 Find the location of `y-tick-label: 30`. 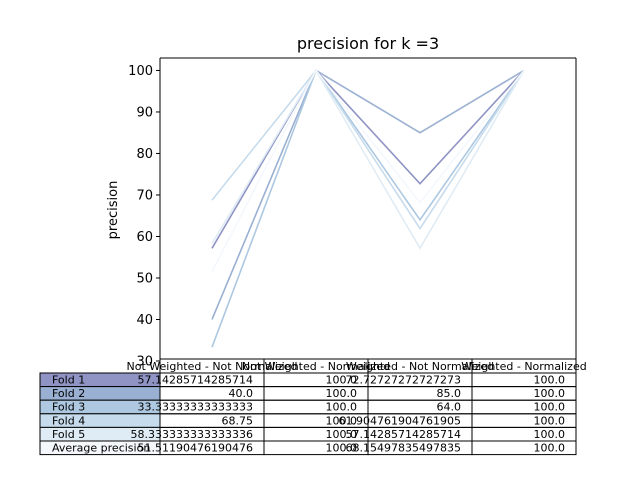

y-tick-label: 30 is located at coordinates (144, 362).